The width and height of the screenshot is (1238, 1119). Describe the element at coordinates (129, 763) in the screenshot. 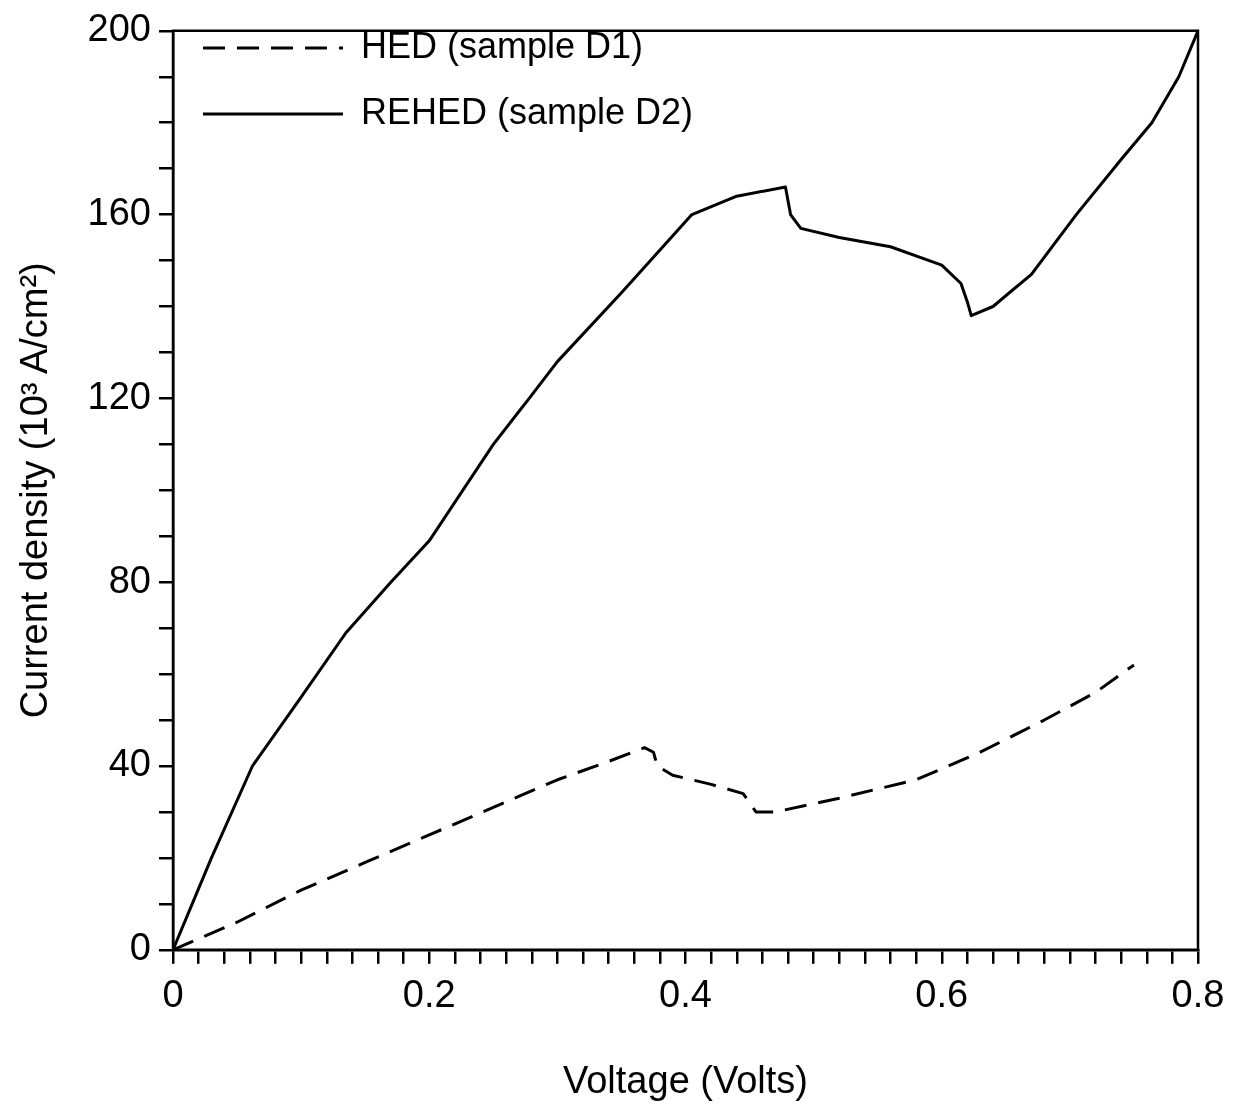

I see `y-tick-label: 40` at that location.